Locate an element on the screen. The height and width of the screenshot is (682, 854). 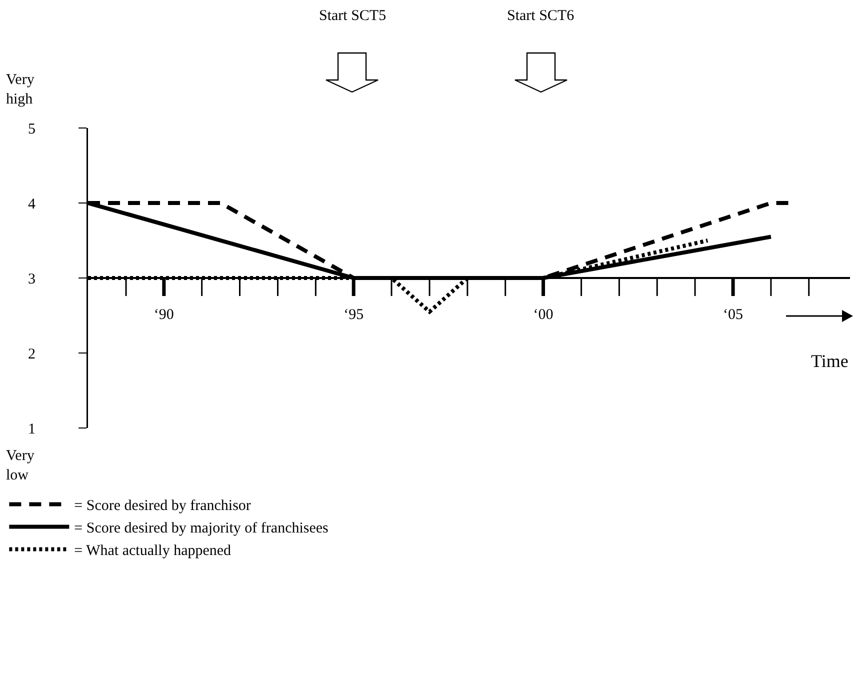
y-tick-label: 5 is located at coordinates (32, 129).